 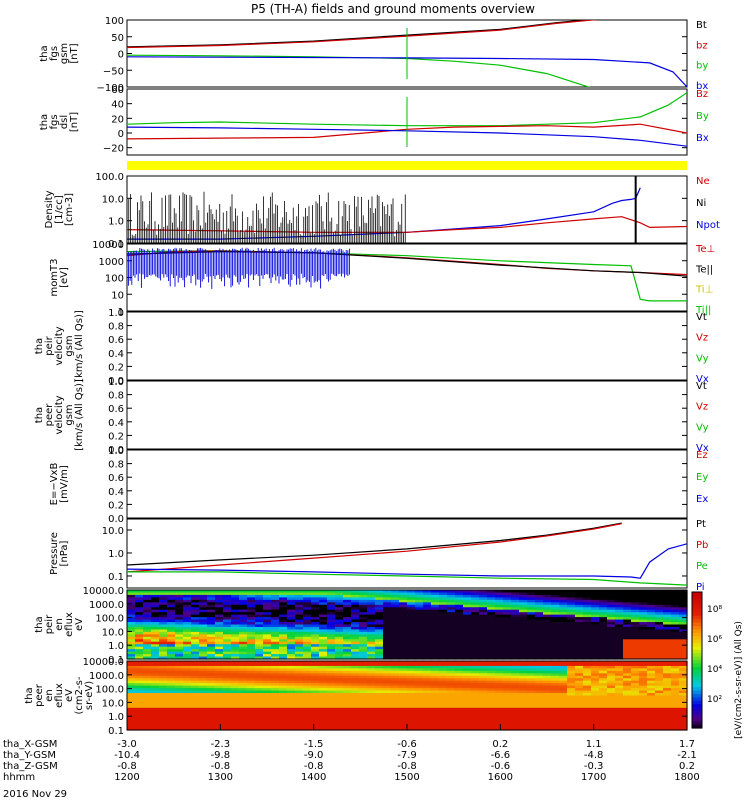 What do you see at coordinates (714, 640) in the screenshot?
I see `colorbar-tick-label: 10⁶` at bounding box center [714, 640].